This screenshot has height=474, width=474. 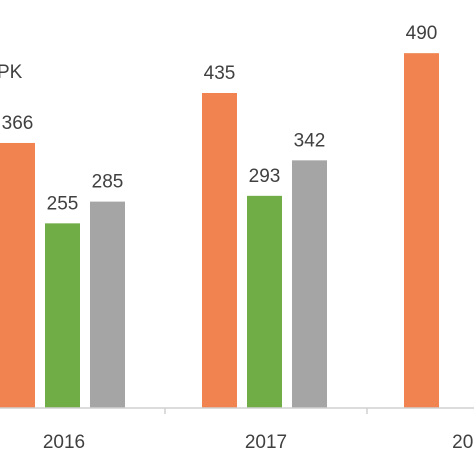 I want to click on x-tick-label: 2016, so click(x=64, y=442).